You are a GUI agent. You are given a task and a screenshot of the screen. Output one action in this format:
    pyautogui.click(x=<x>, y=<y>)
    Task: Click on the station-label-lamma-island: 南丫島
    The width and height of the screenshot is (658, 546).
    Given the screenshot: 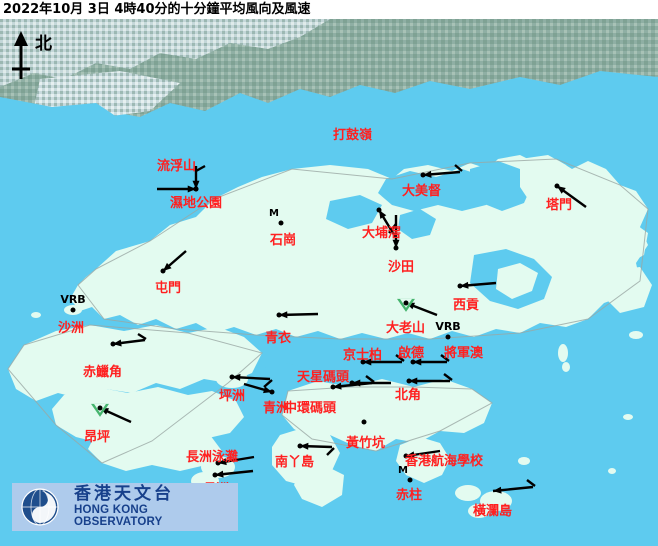 What is the action you would take?
    pyautogui.click(x=295, y=462)
    